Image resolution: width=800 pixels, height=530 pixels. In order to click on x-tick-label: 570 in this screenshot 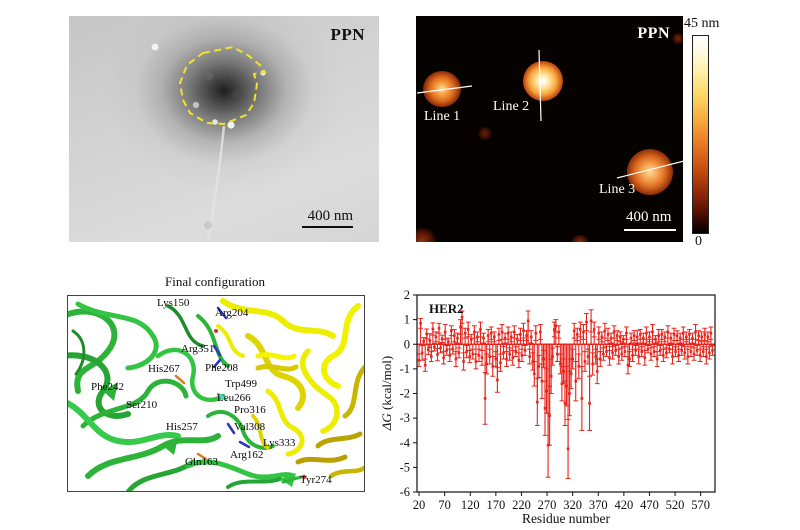, I will do `click(700, 505)`.